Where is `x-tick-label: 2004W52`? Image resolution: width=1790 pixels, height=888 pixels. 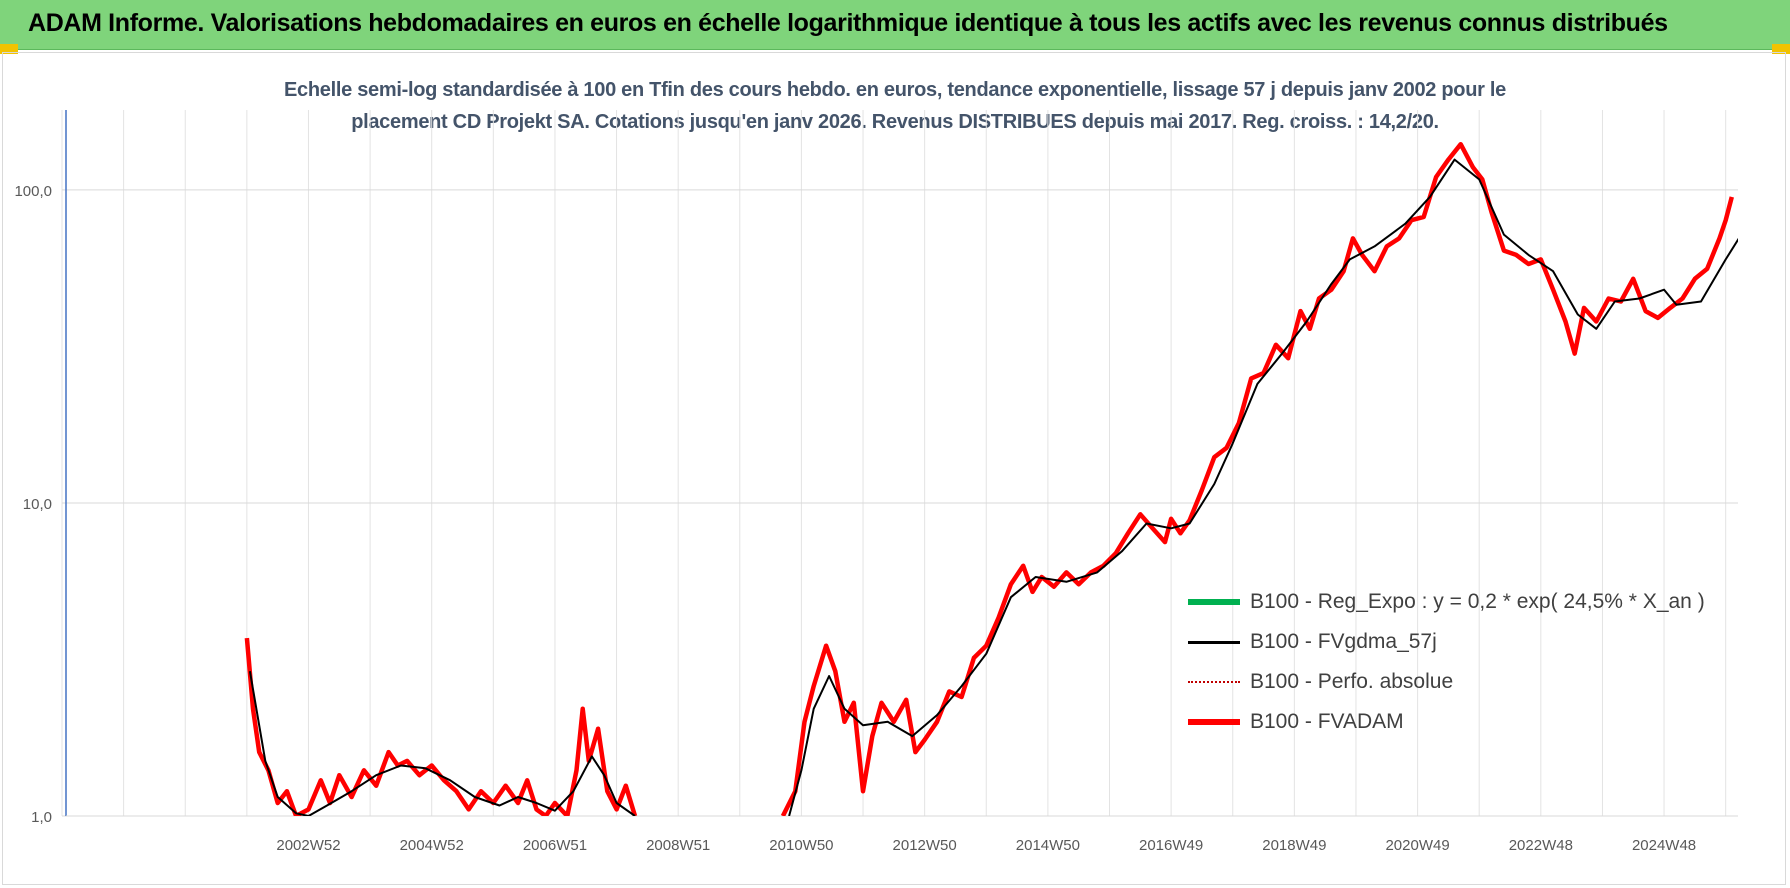
x-tick-label: 2004W52 is located at coordinates (432, 845).